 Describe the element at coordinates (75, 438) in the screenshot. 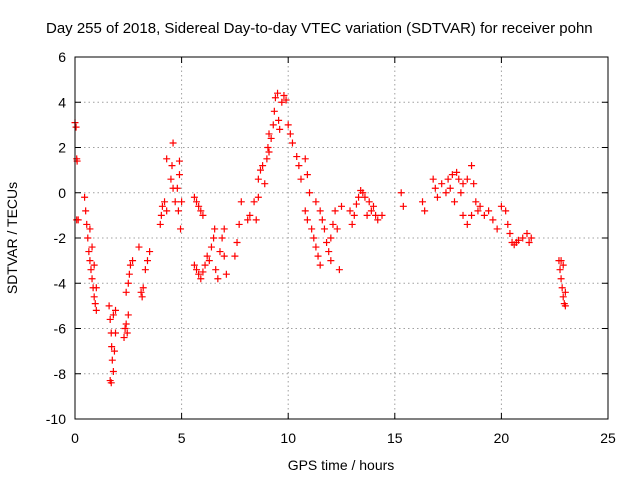

I see `x-tick-label: 0` at that location.